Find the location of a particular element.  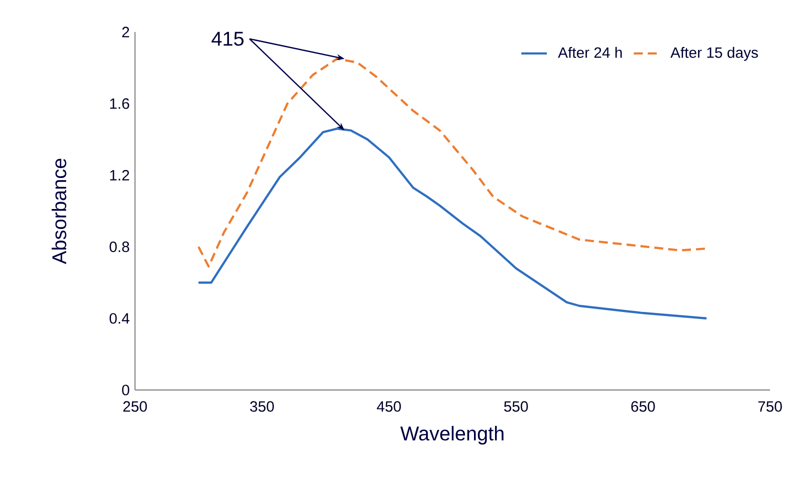

x-tick-label: 750 is located at coordinates (770, 406).